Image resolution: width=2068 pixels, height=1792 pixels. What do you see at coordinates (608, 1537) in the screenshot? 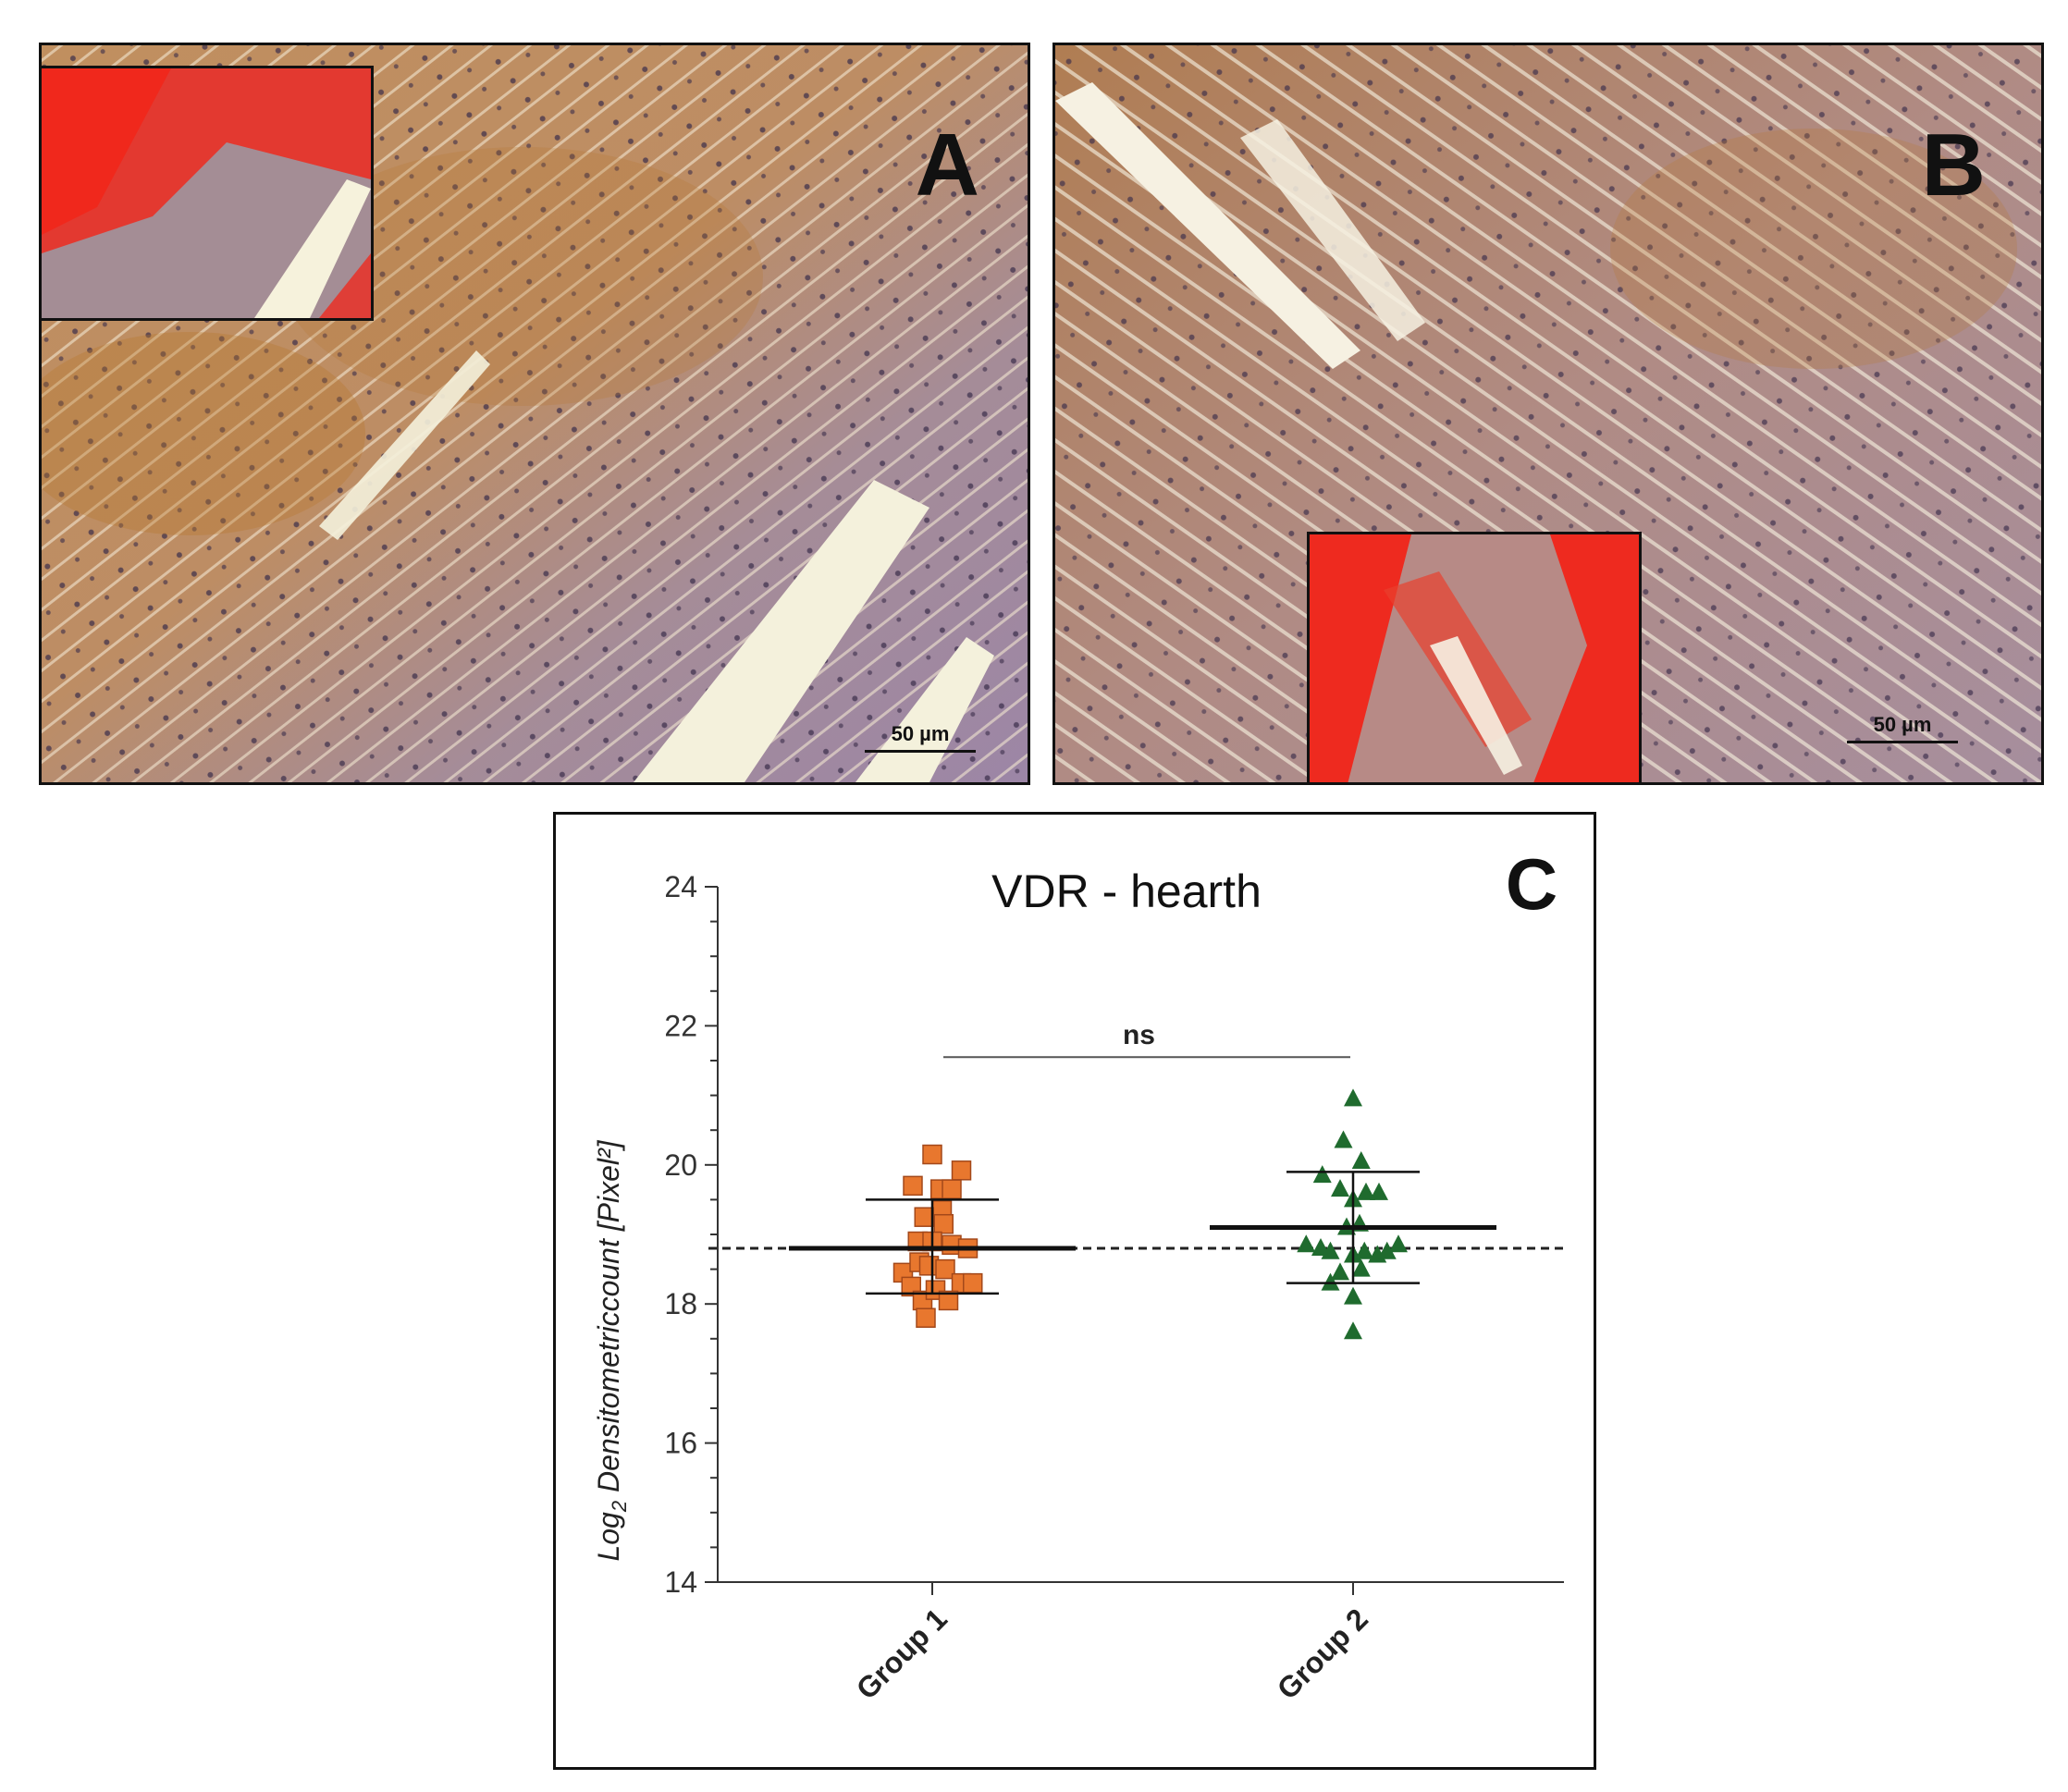
I see `y-axis-label-base: Log` at bounding box center [608, 1537].